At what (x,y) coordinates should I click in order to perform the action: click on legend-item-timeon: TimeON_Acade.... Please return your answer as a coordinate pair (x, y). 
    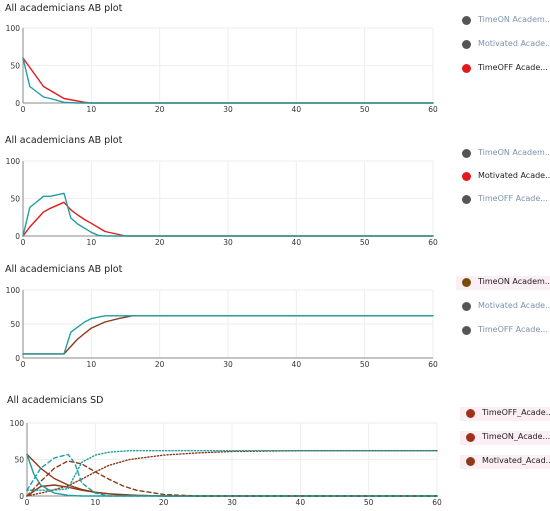
    Looking at the image, I should click on (505, 438).